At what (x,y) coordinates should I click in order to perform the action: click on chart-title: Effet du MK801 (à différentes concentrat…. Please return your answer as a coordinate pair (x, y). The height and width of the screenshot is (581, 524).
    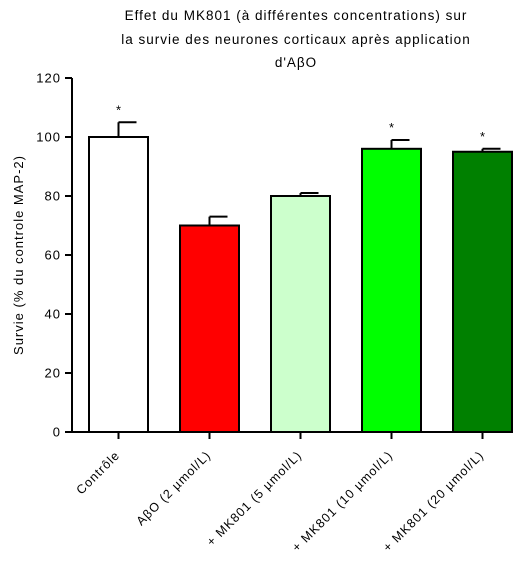
    Looking at the image, I should click on (295, 39).